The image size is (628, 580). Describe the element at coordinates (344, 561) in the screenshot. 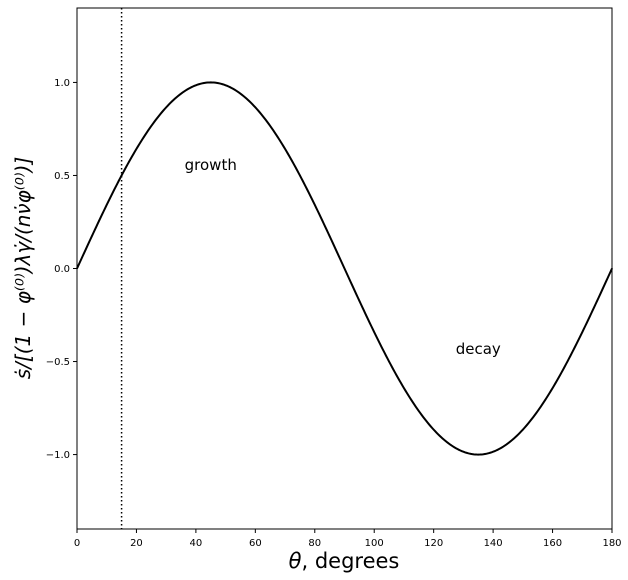

I see `x-axis-label: θ, degrees` at that location.